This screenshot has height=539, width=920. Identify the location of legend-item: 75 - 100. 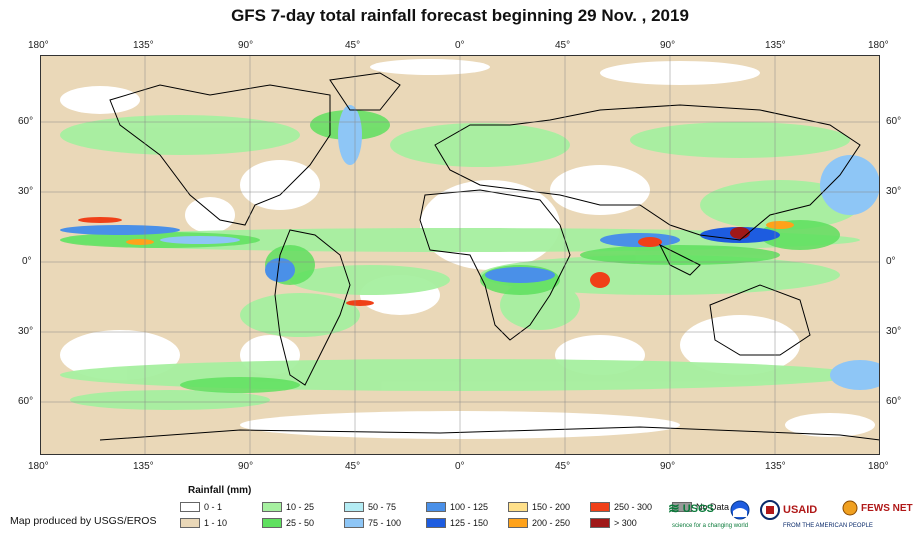
(382, 523).